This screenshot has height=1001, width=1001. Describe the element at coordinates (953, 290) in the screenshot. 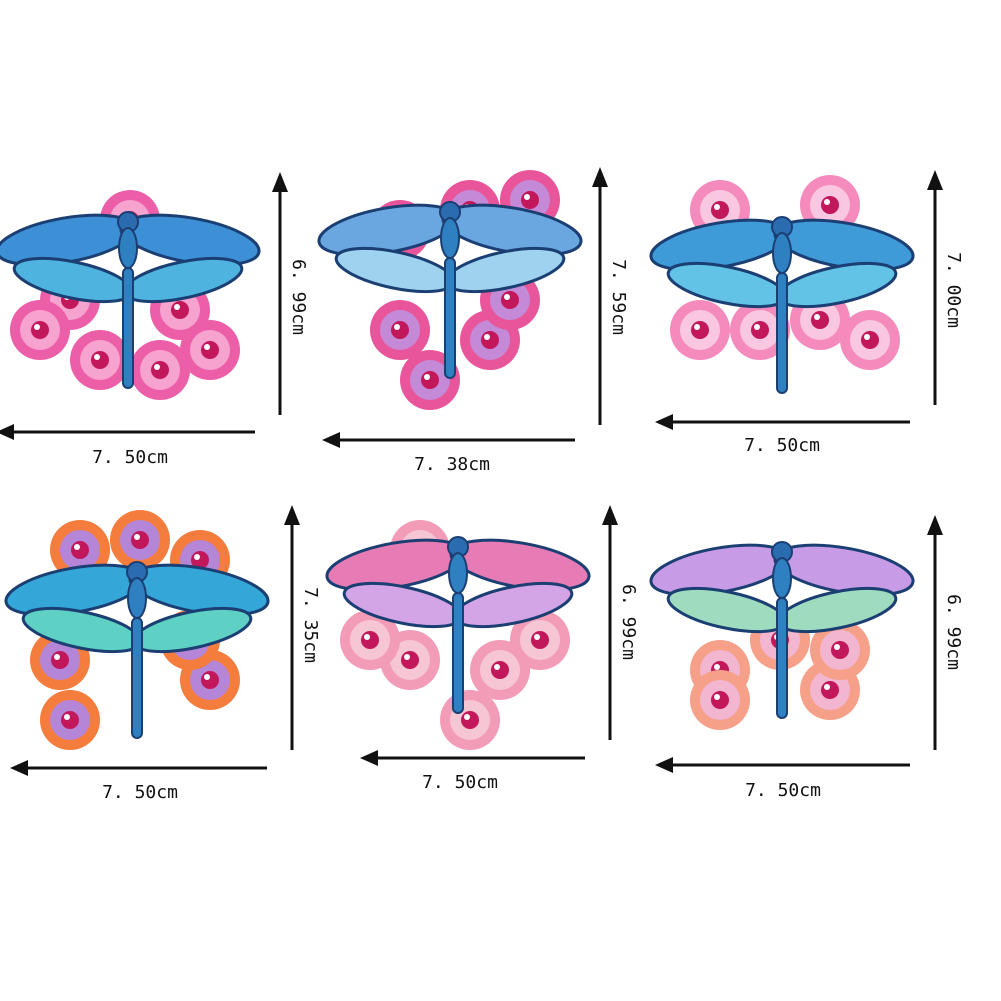

I see `height-label: 7. 00cm` at that location.